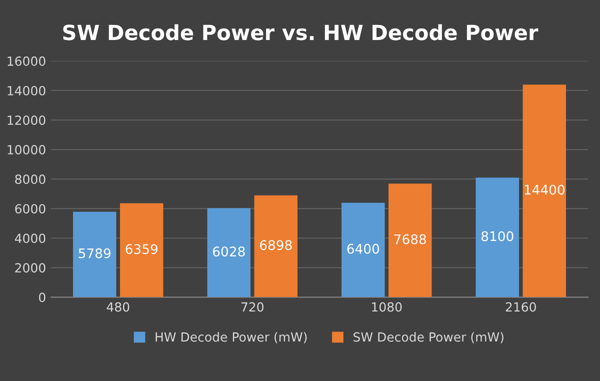  I want to click on y-tick-label: 4000, so click(30, 239).